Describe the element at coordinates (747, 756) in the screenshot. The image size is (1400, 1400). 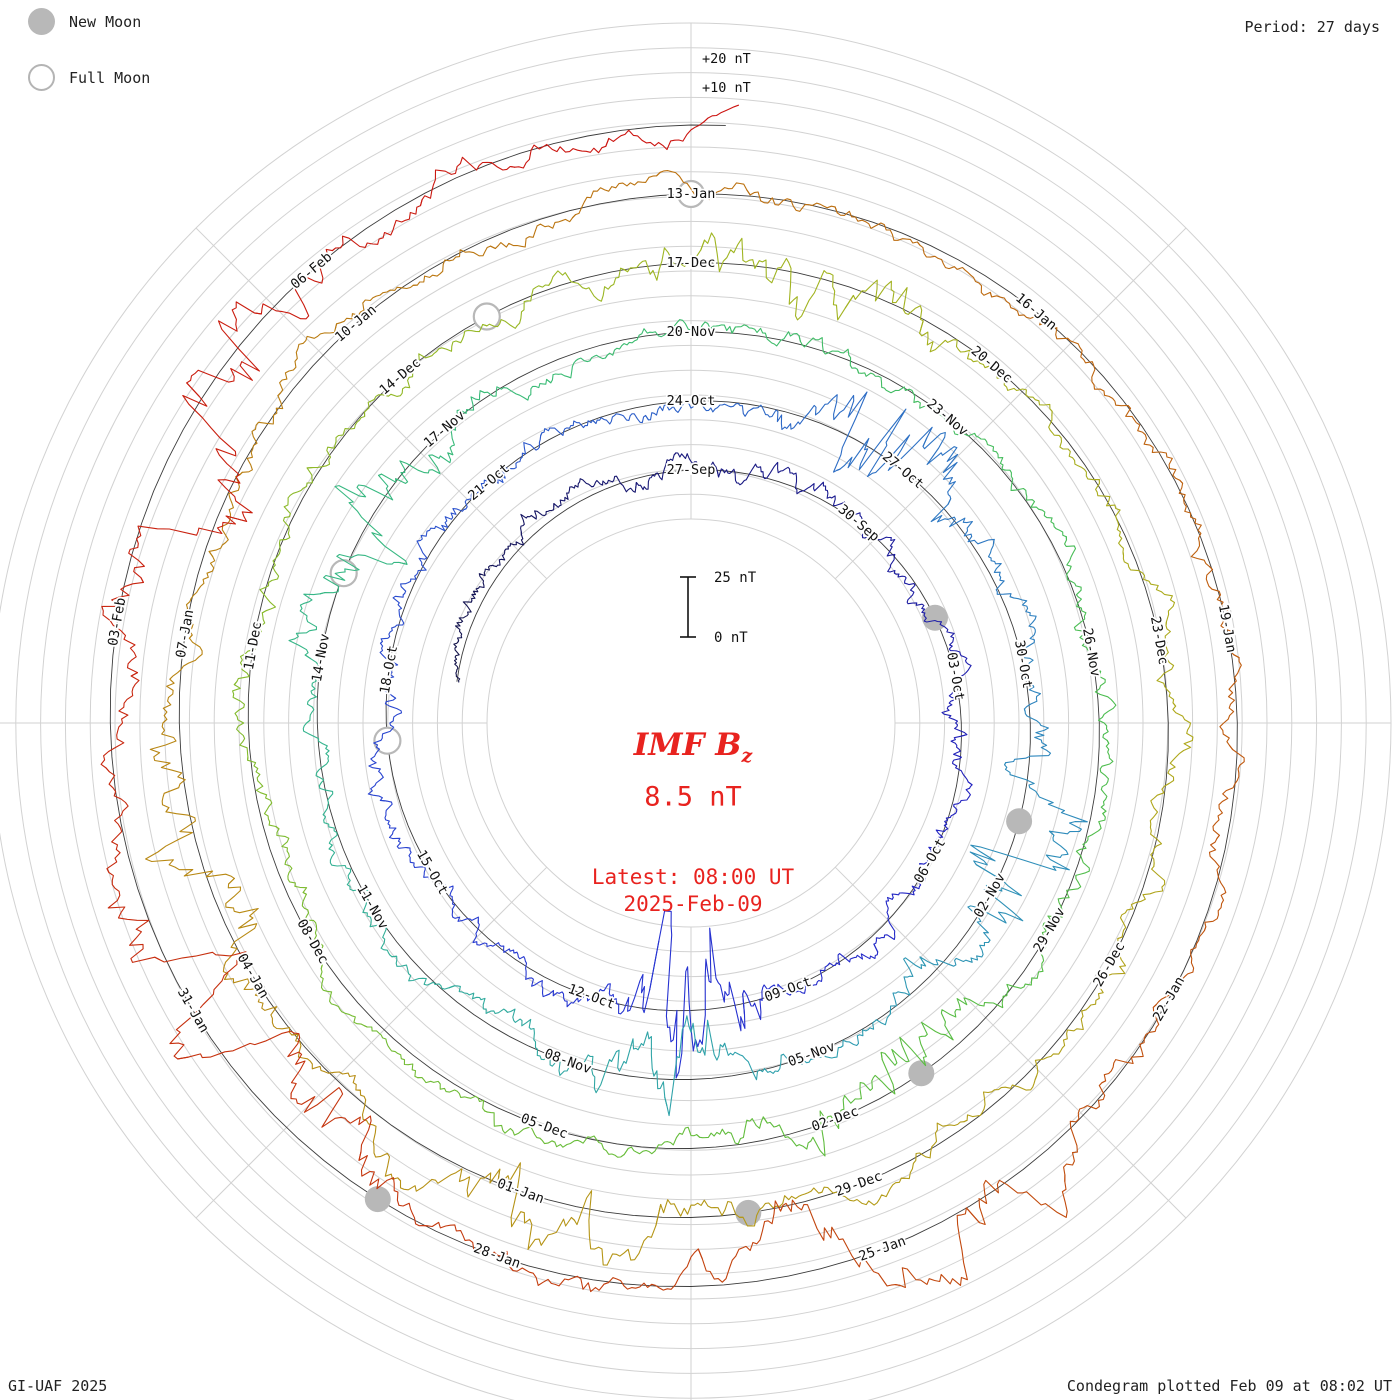
I see `chart-title-subscript: z` at that location.